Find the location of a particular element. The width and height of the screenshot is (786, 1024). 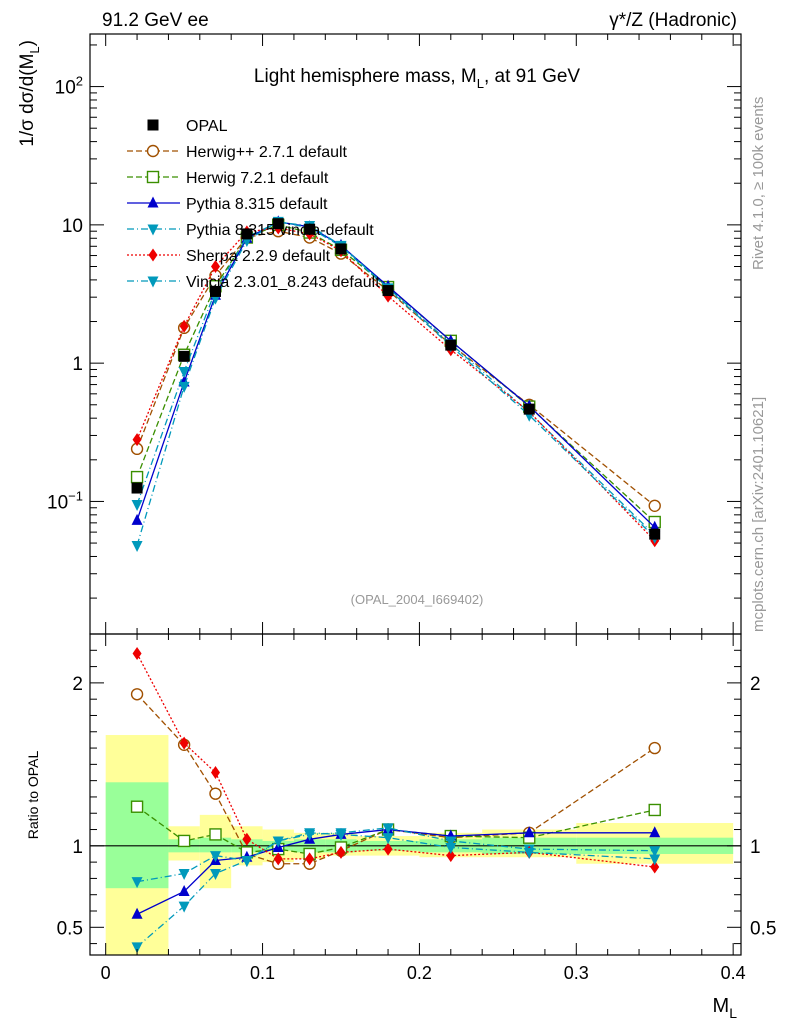

y-tick-label: 10 is located at coordinates (72, 226).